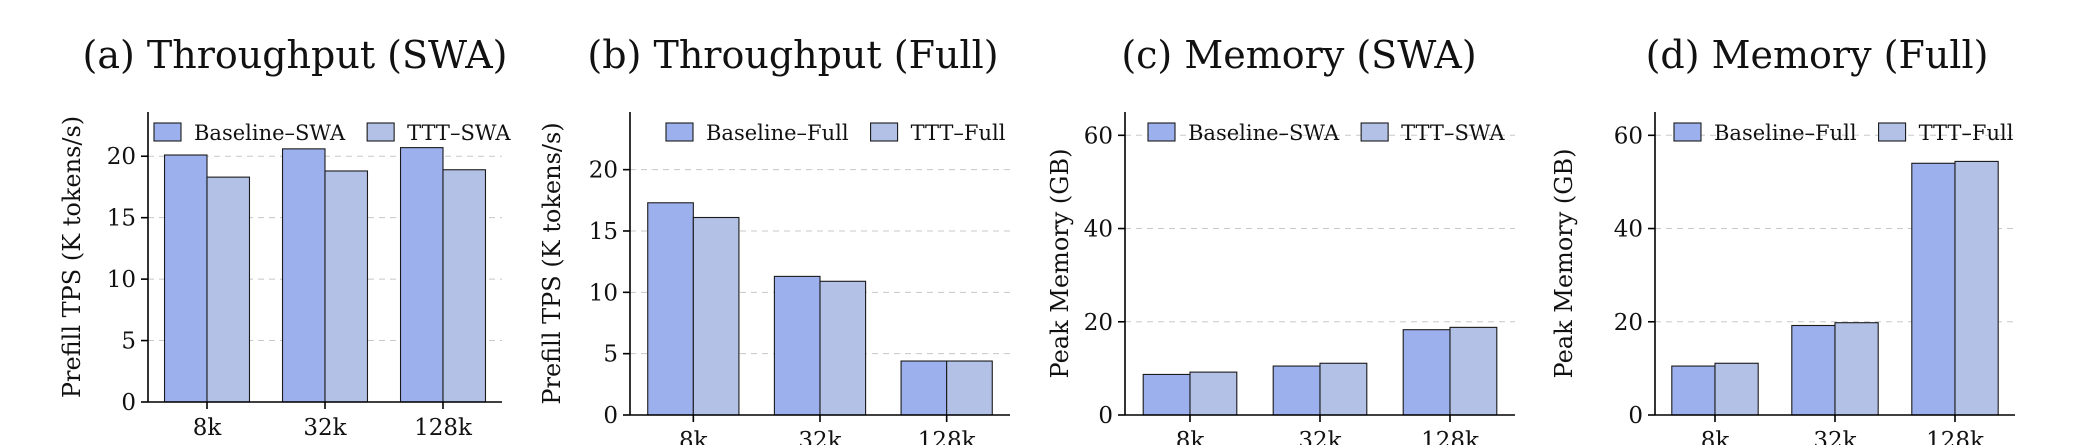 This screenshot has height=445, width=2090. I want to click on chart-title: (b) Throughput (Full), so click(792, 55).